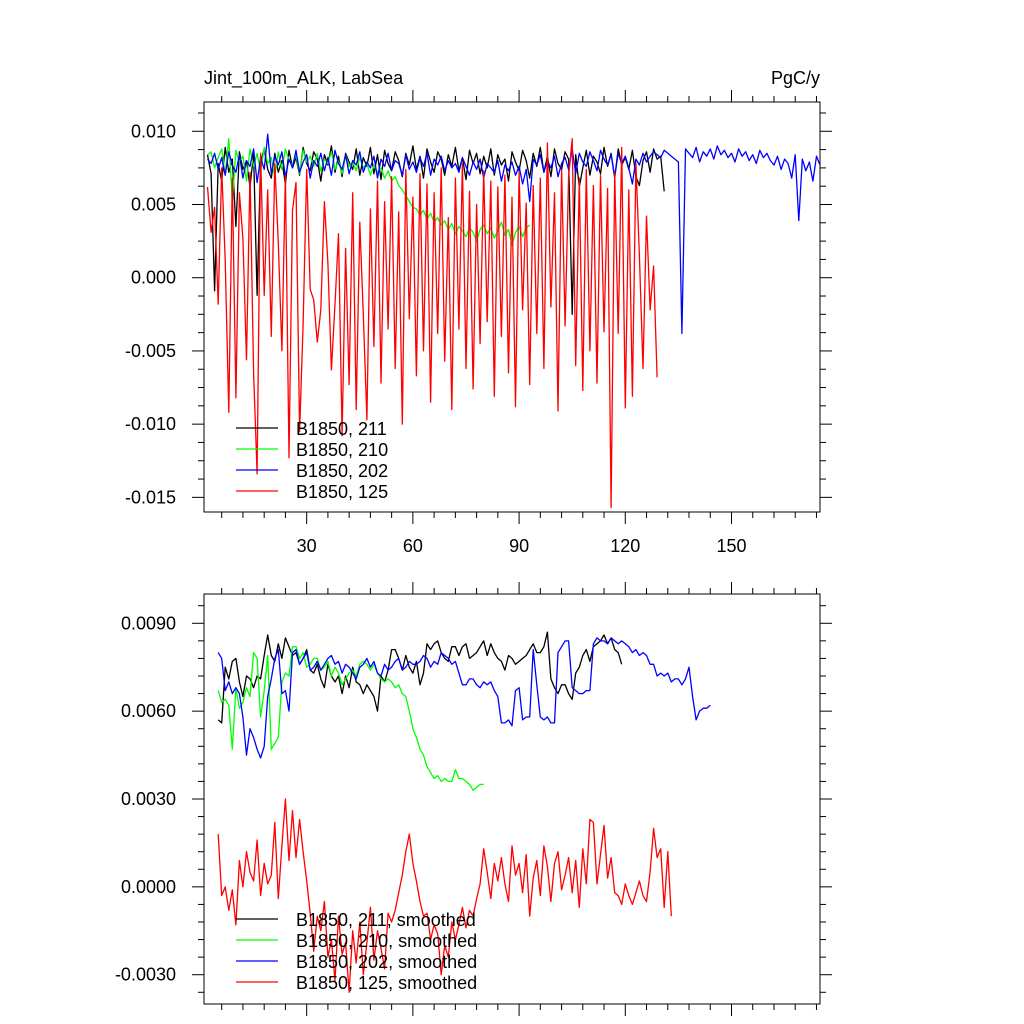 Image resolution: width=1024 pixels, height=1024 pixels. Describe the element at coordinates (342, 450) in the screenshot. I see `top-legend-label: B1850, 210` at that location.